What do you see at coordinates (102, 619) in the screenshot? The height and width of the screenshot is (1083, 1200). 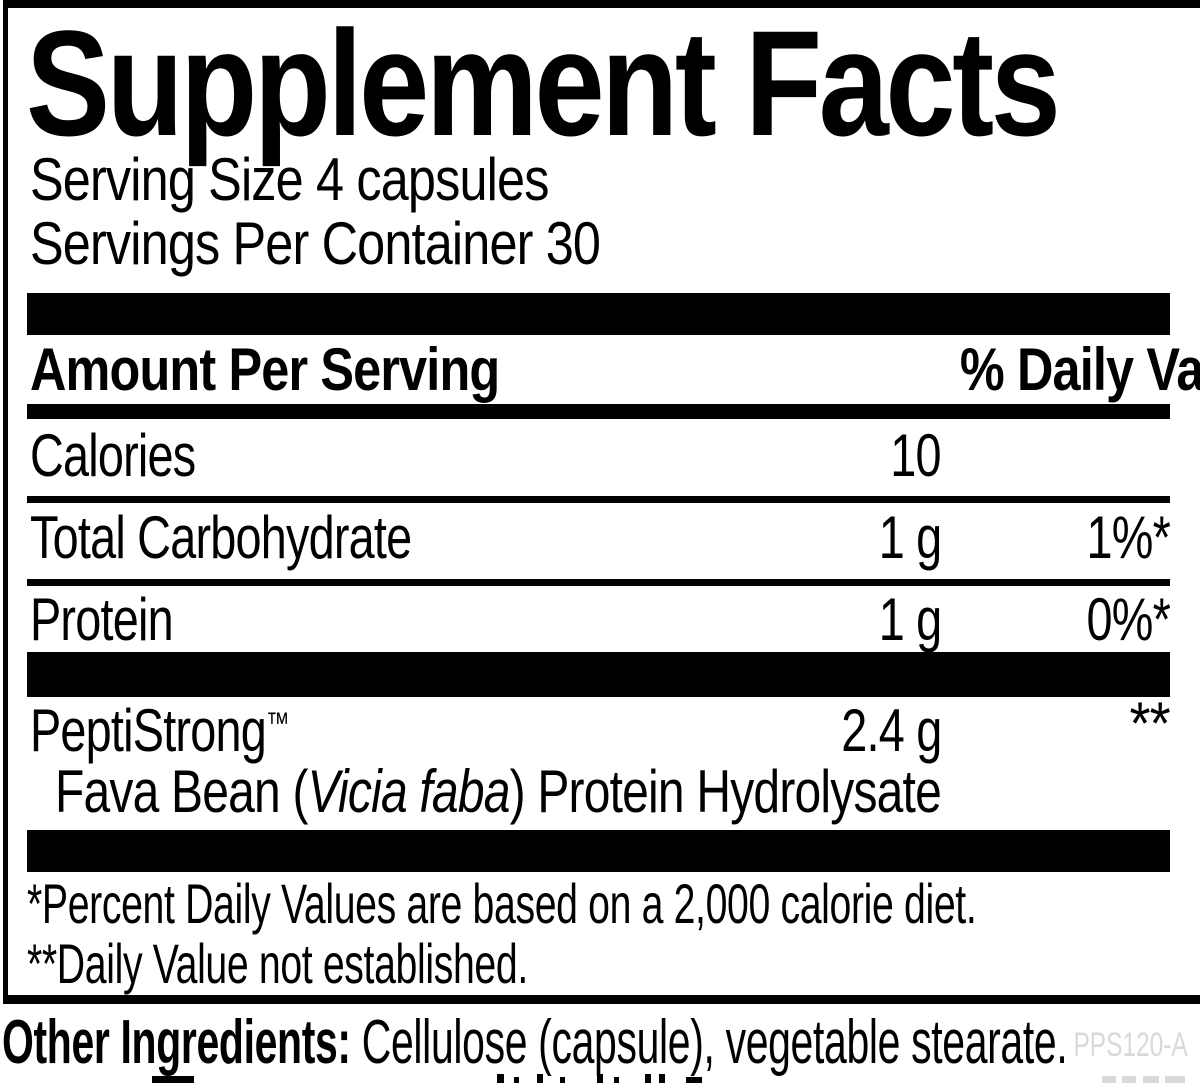 I see `nutrient-name: Protein` at bounding box center [102, 619].